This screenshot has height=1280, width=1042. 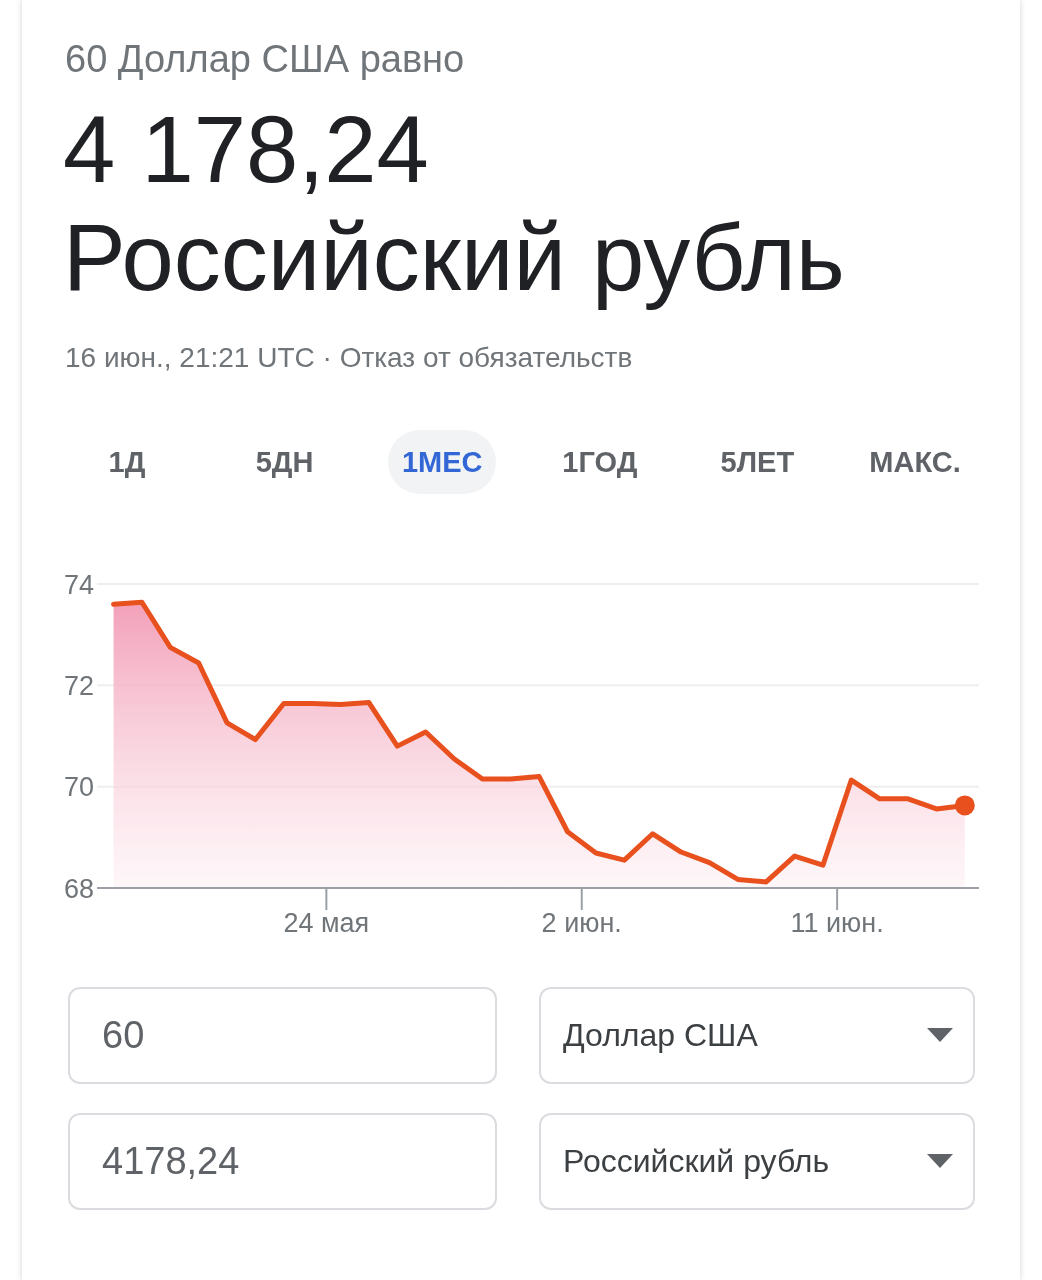 I want to click on x-tick-label: 11 июн., so click(x=837, y=923).